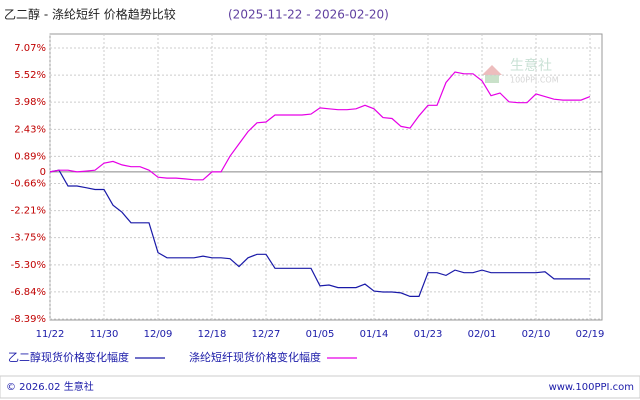 This screenshot has width=640, height=400. Describe the element at coordinates (320, 387) in the screenshot. I see `footer-band` at that location.